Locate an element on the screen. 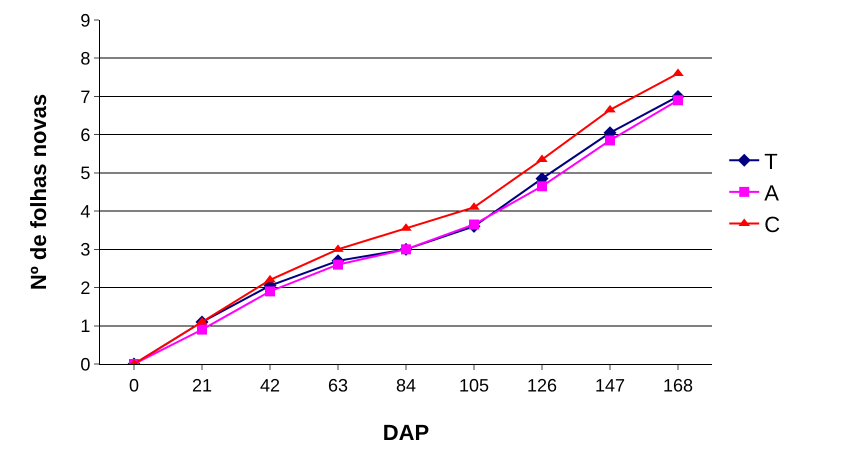 The height and width of the screenshot is (454, 842). y-tick-label: 7 is located at coordinates (85, 96).